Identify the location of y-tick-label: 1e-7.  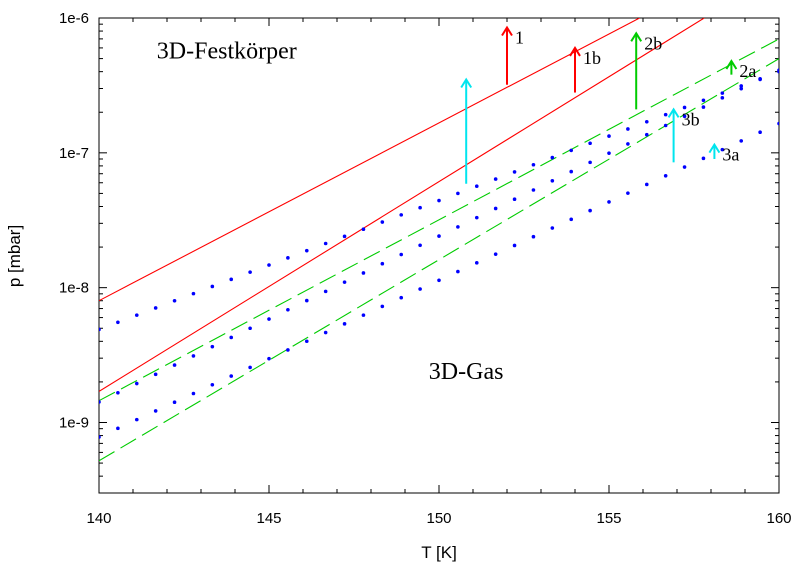
(74, 153).